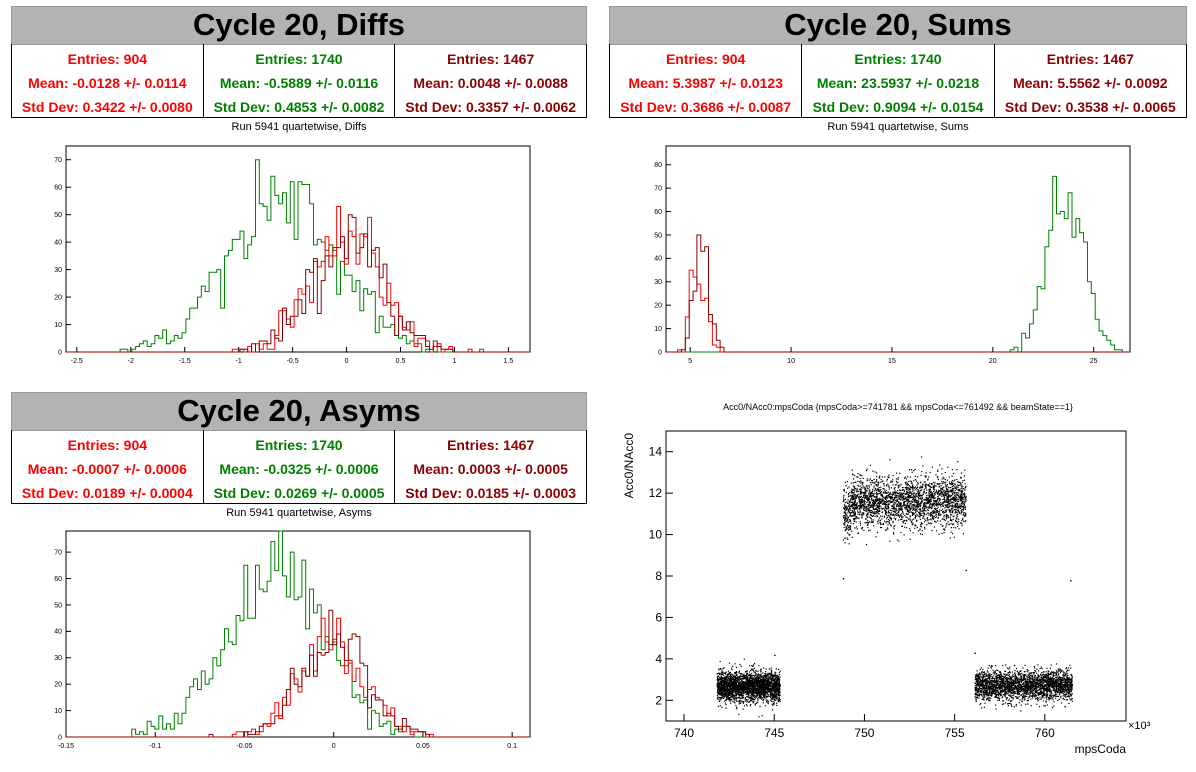  What do you see at coordinates (1045, 733) in the screenshot?
I see `x-tick-label: 760` at bounding box center [1045, 733].